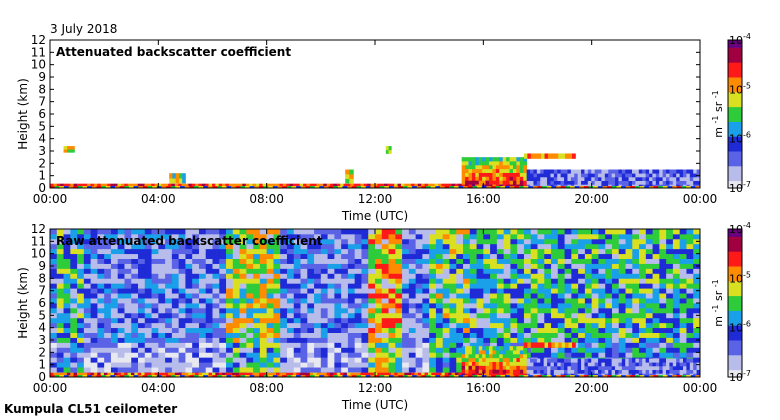 This screenshot has height=420, width=780. I want to click on x-tick-label: 04:00, so click(158, 388).